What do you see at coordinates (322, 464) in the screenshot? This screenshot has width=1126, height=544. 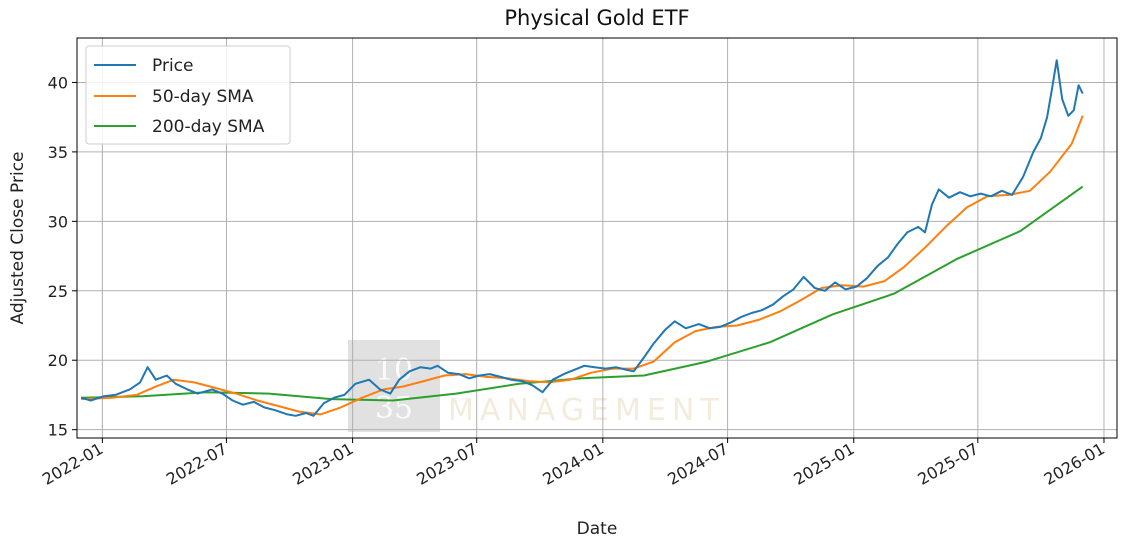 I see `x-tick-label: 2023-01` at bounding box center [322, 464].